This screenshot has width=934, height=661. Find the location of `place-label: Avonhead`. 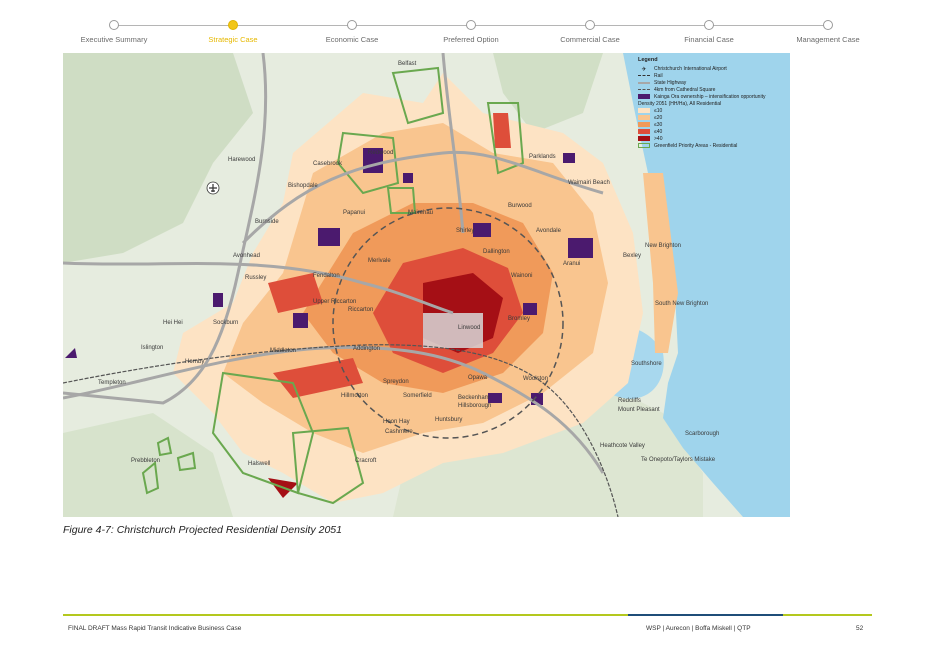

place-label: Avonhead is located at coordinates (246, 256).